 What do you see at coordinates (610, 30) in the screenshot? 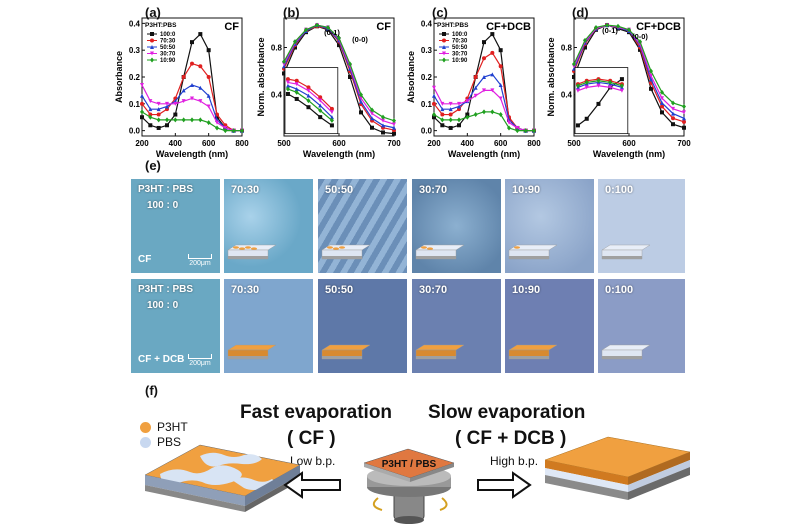
I see `vibronic-01-label: (0-1)` at bounding box center [610, 30].